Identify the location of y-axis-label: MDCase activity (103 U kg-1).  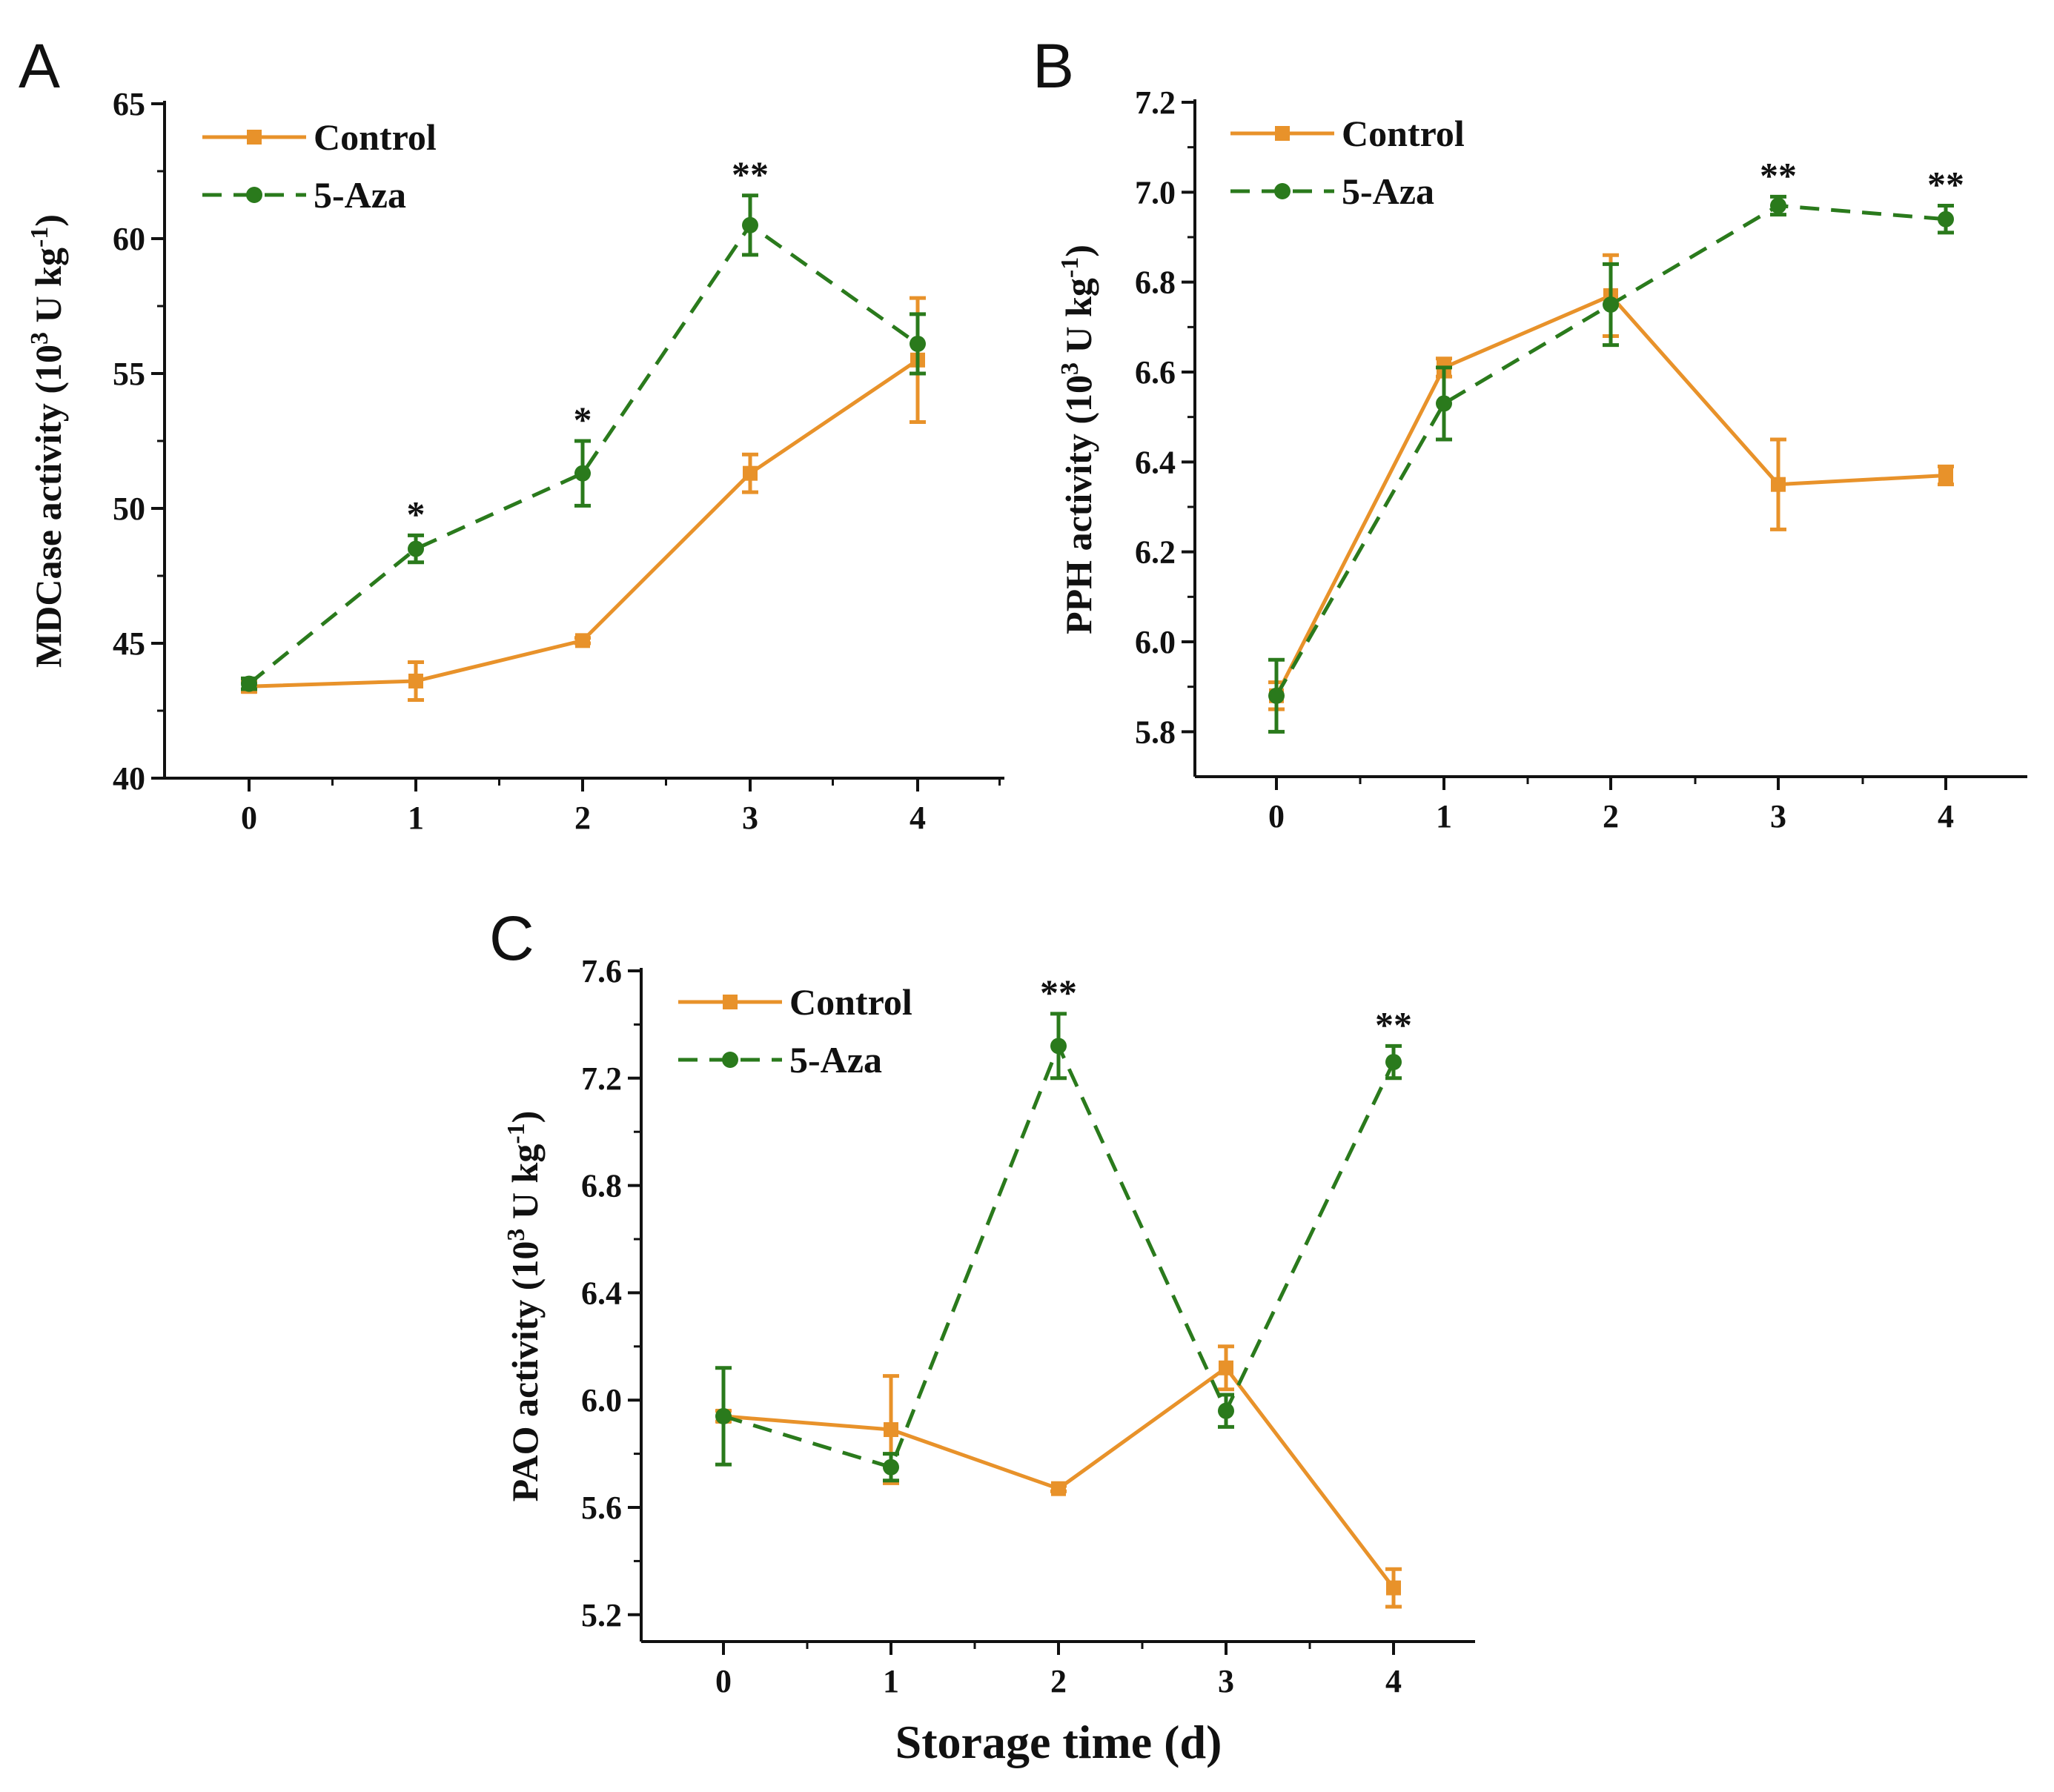
(48, 441).